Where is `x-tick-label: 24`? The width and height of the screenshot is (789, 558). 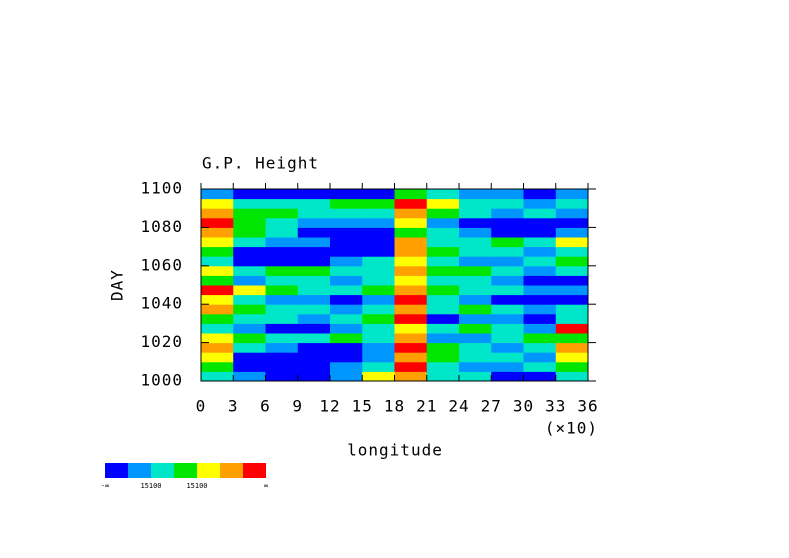
x-tick-label: 24 is located at coordinates (458, 406).